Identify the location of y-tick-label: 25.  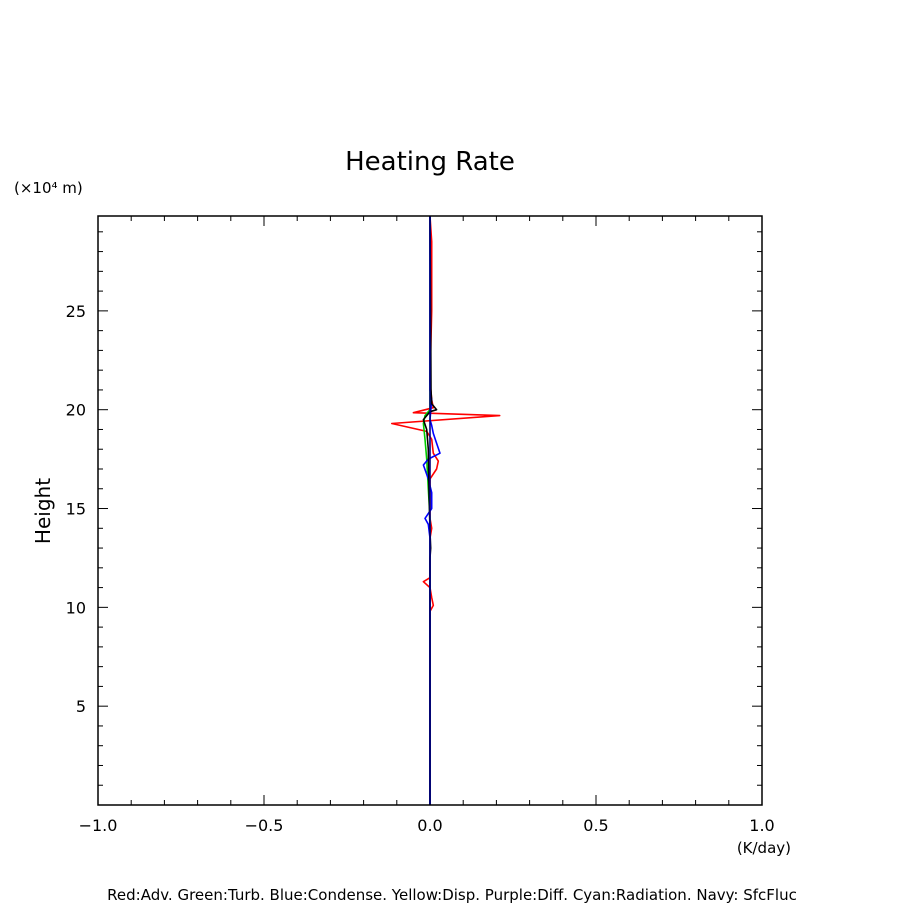
(76, 311).